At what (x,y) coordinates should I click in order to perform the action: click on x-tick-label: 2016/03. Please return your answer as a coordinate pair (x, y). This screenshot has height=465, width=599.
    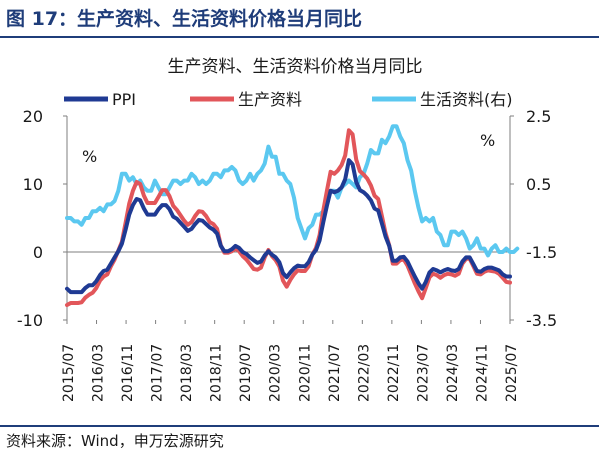
    Looking at the image, I should click on (99, 373).